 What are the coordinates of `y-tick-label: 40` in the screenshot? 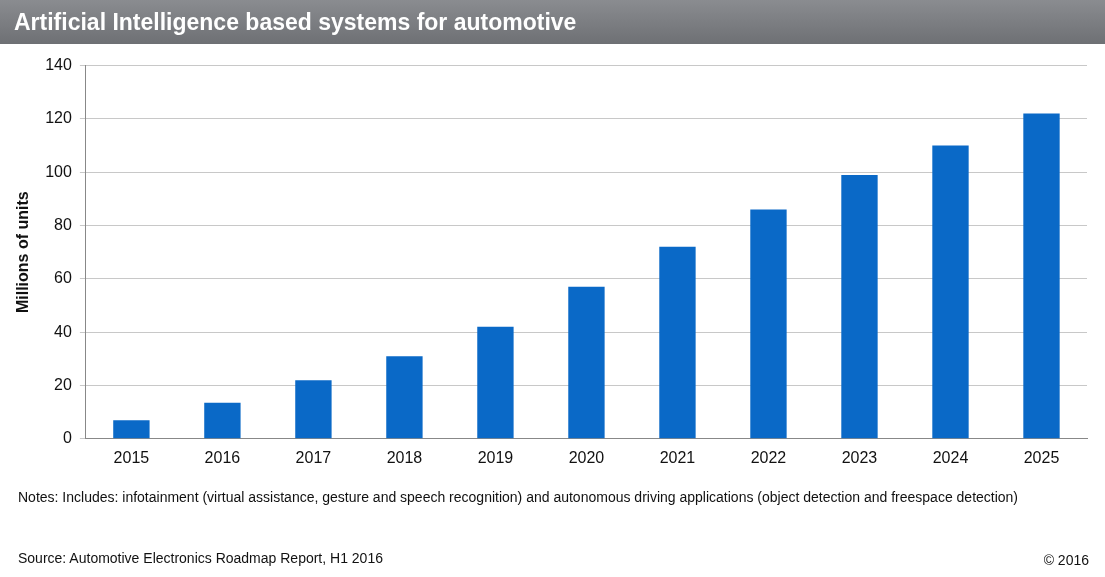 It's located at (63, 331).